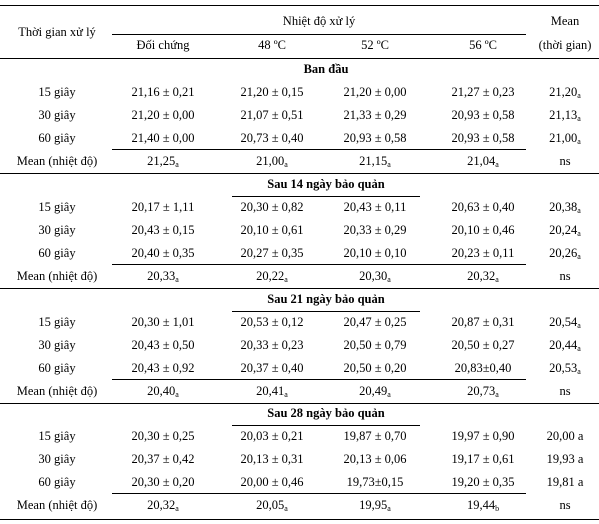  Describe the element at coordinates (565, 436) in the screenshot. I see `cell: 20,00 a` at that location.